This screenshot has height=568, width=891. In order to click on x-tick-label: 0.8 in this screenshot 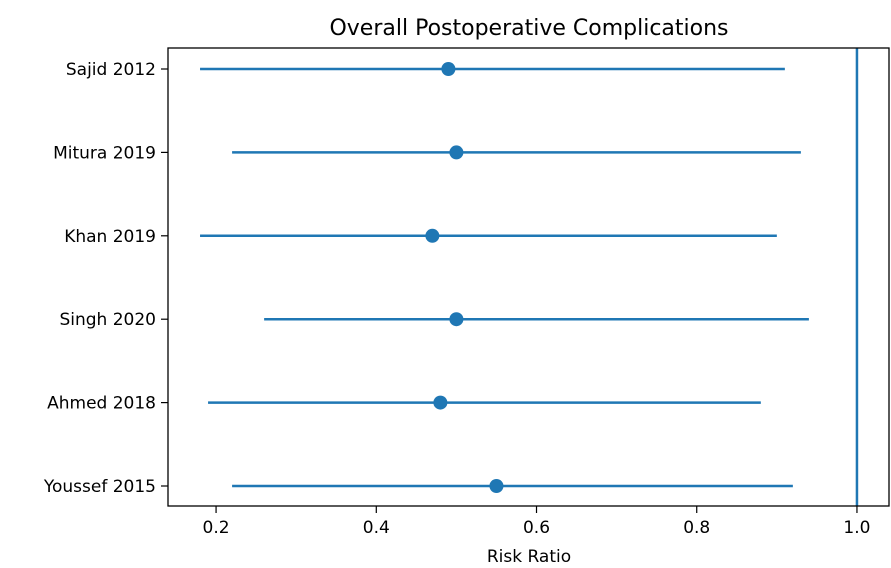, I will do `click(696, 528)`.